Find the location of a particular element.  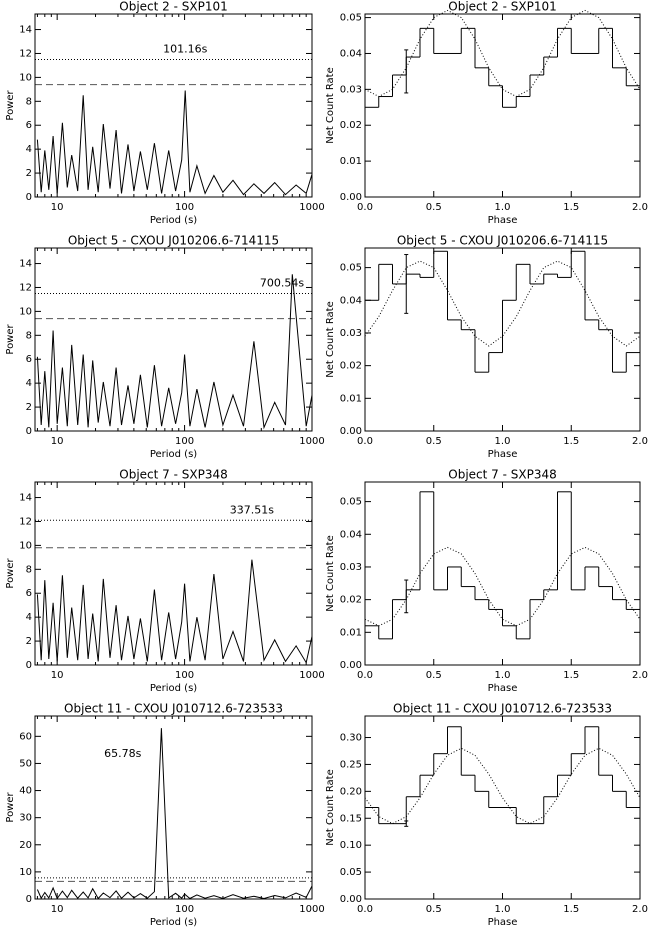

y-tick-label: 50 is located at coordinates (25, 763).